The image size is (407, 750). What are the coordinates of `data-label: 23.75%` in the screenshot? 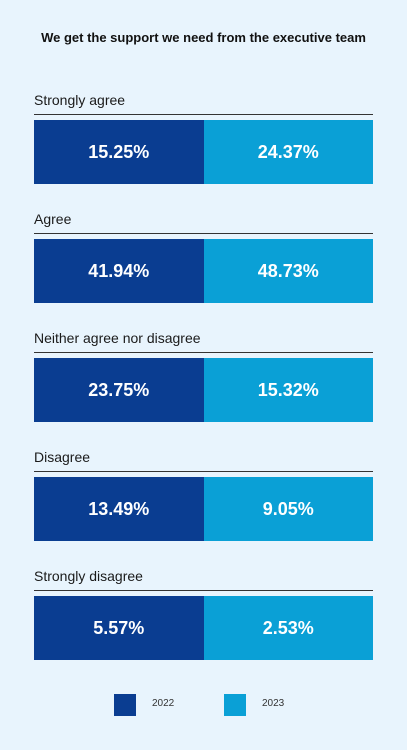 It's located at (119, 389).